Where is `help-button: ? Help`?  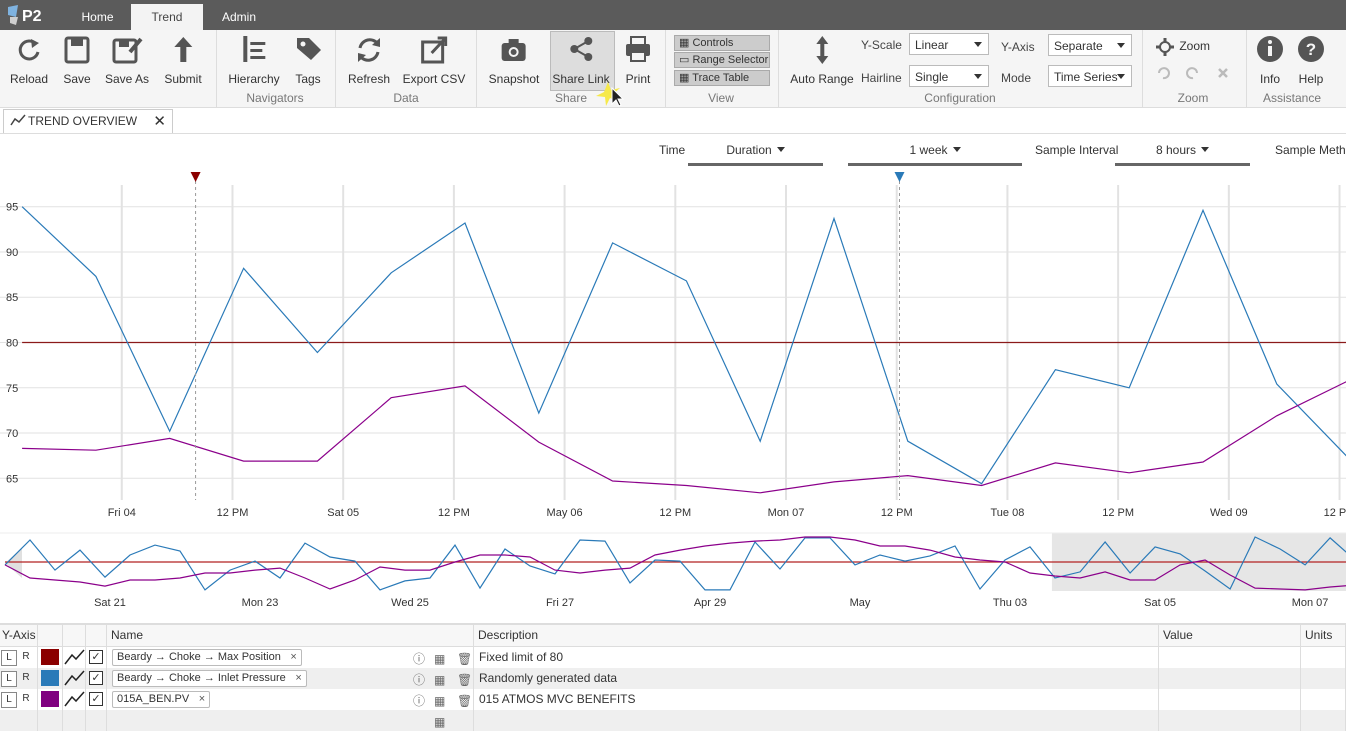
help-button: ? Help is located at coordinates (1311, 60).